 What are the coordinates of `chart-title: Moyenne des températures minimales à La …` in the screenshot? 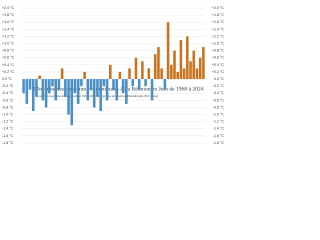 It's located at (119, 89).